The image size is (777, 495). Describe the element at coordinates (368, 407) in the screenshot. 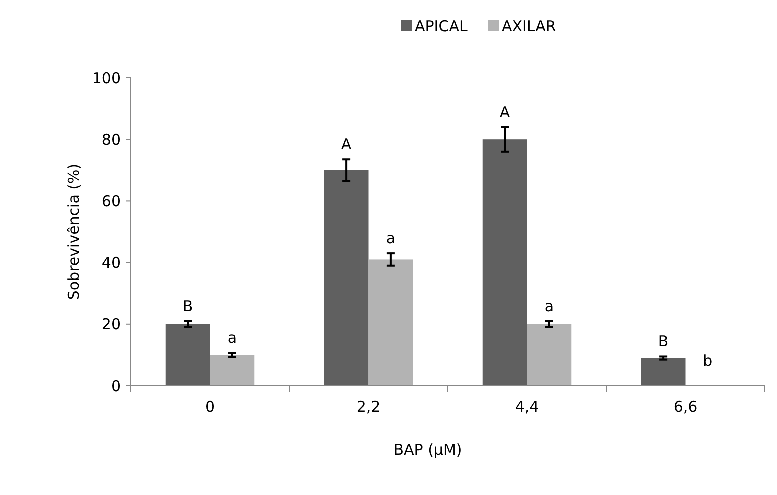

I see `x-tick-label: 2,2` at that location.